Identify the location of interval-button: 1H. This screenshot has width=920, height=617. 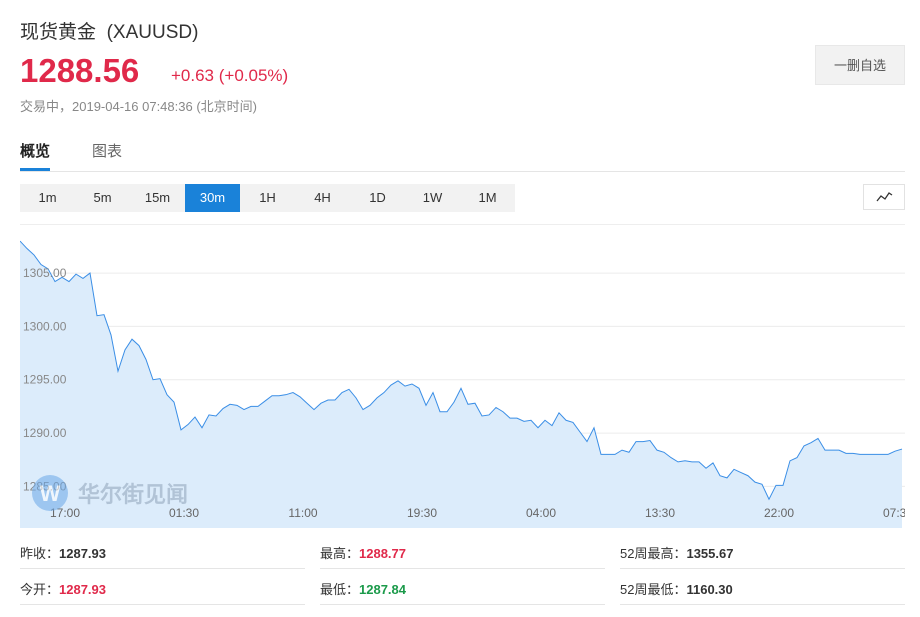
(267, 197).